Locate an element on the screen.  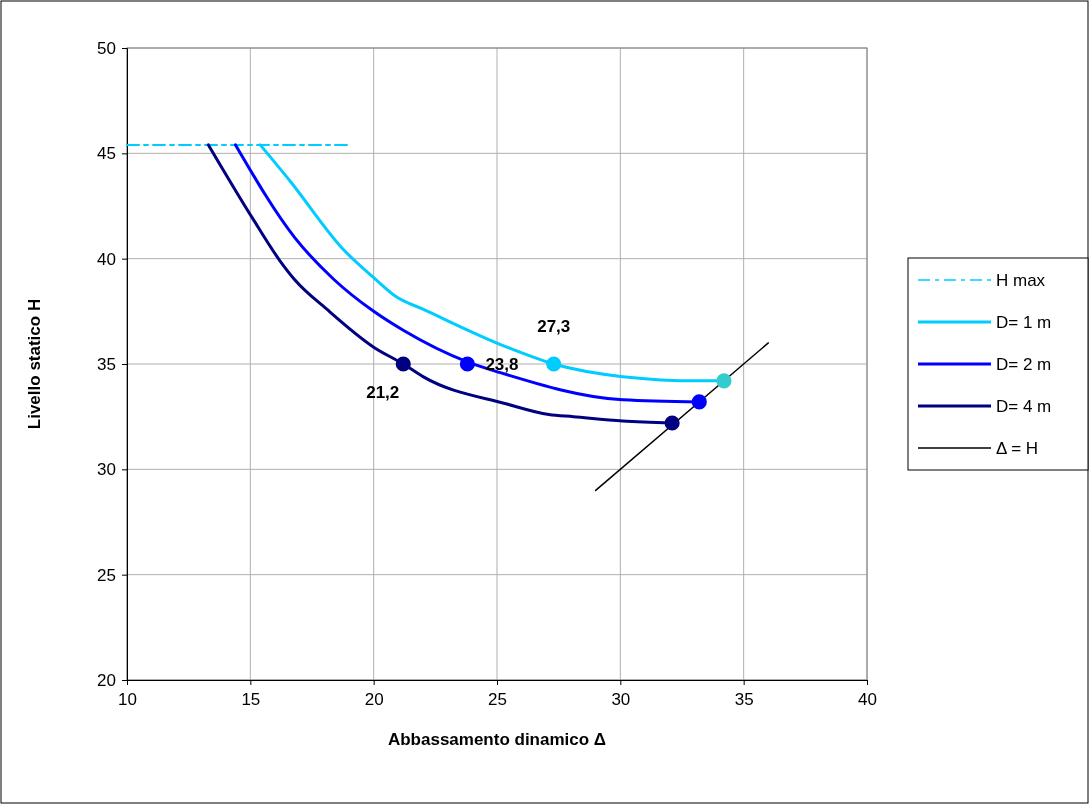
y-tick-label: 35 is located at coordinates (106, 364).